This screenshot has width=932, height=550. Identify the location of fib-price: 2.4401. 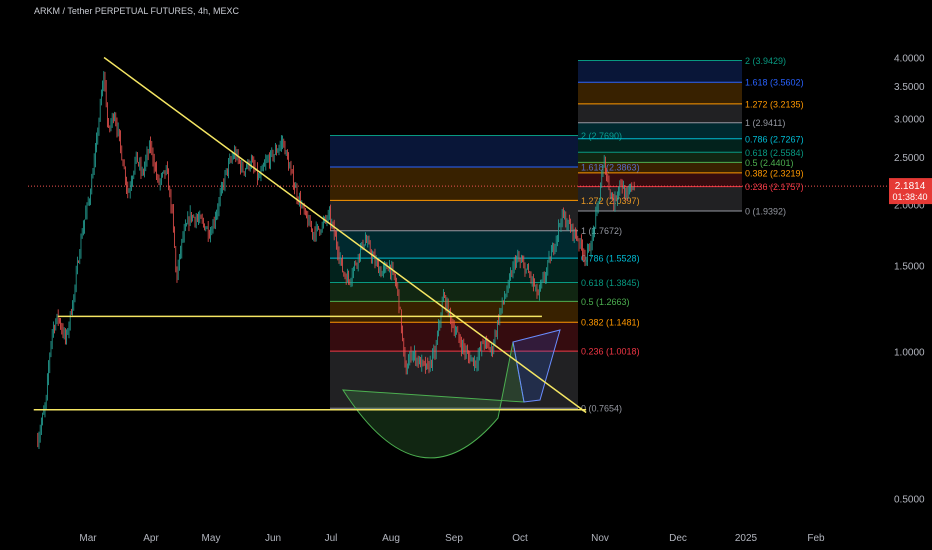
(777, 163).